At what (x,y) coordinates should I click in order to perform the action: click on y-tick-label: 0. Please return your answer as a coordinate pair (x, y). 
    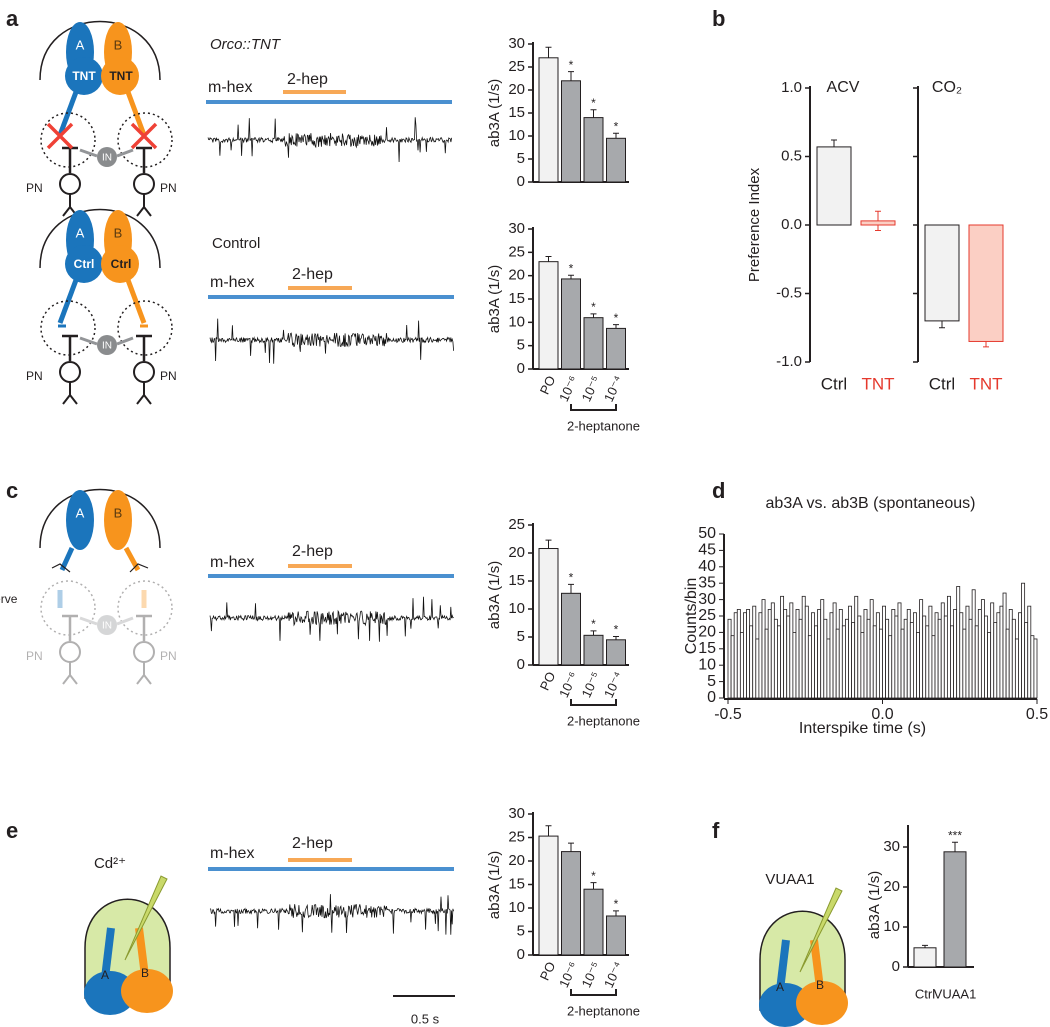
    Looking at the image, I should click on (521, 664).